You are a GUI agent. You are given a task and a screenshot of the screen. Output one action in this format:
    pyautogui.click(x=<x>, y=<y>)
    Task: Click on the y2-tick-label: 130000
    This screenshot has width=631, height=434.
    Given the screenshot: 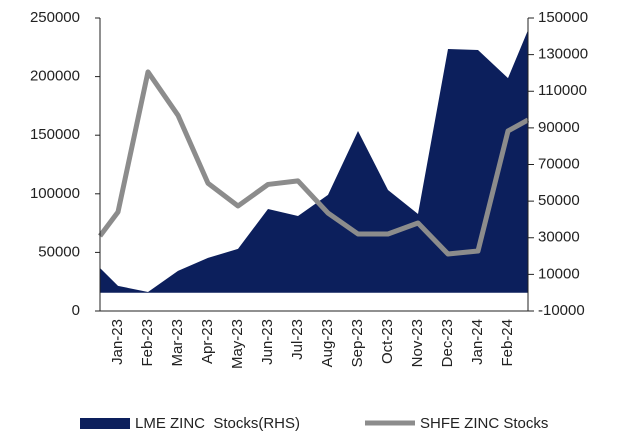 What is the action you would take?
    pyautogui.click(x=563, y=54)
    